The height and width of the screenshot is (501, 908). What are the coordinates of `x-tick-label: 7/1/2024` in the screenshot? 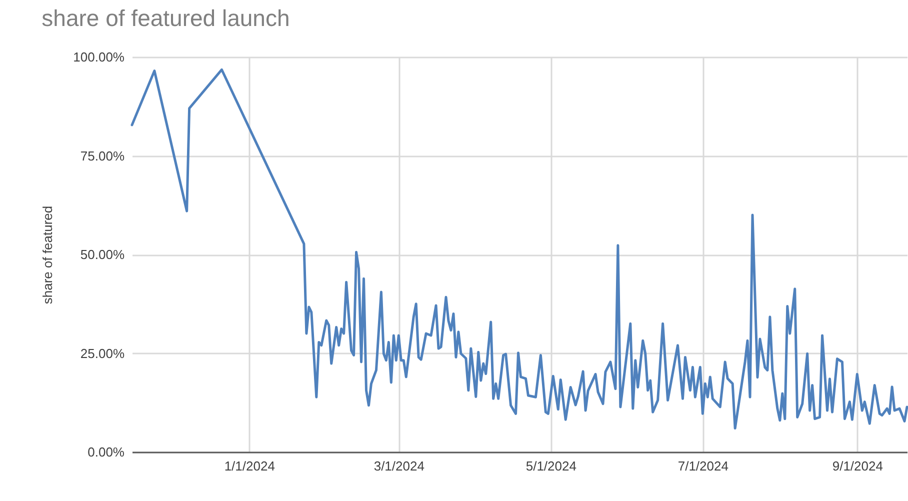 It's located at (703, 466).